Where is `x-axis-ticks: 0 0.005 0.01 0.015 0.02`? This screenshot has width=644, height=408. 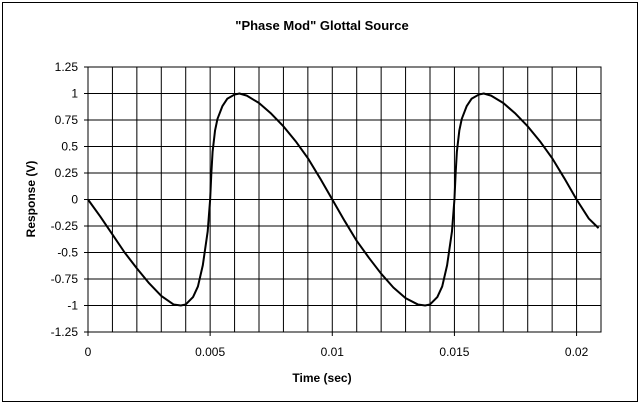
x-axis-ticks: 0 0.005 0.01 0.015 0.02 is located at coordinates (337, 345).